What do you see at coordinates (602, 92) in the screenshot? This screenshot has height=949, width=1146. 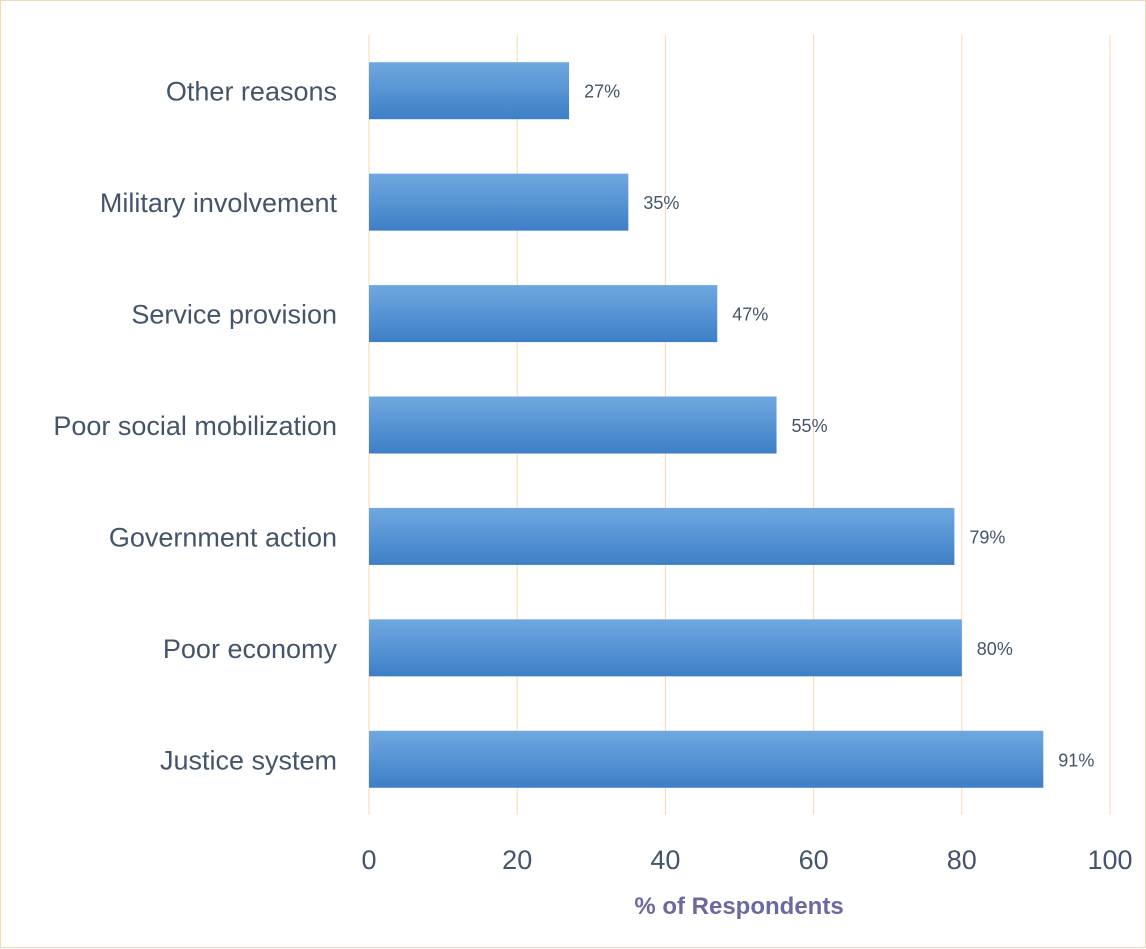 I see `data-label: 27%` at bounding box center [602, 92].